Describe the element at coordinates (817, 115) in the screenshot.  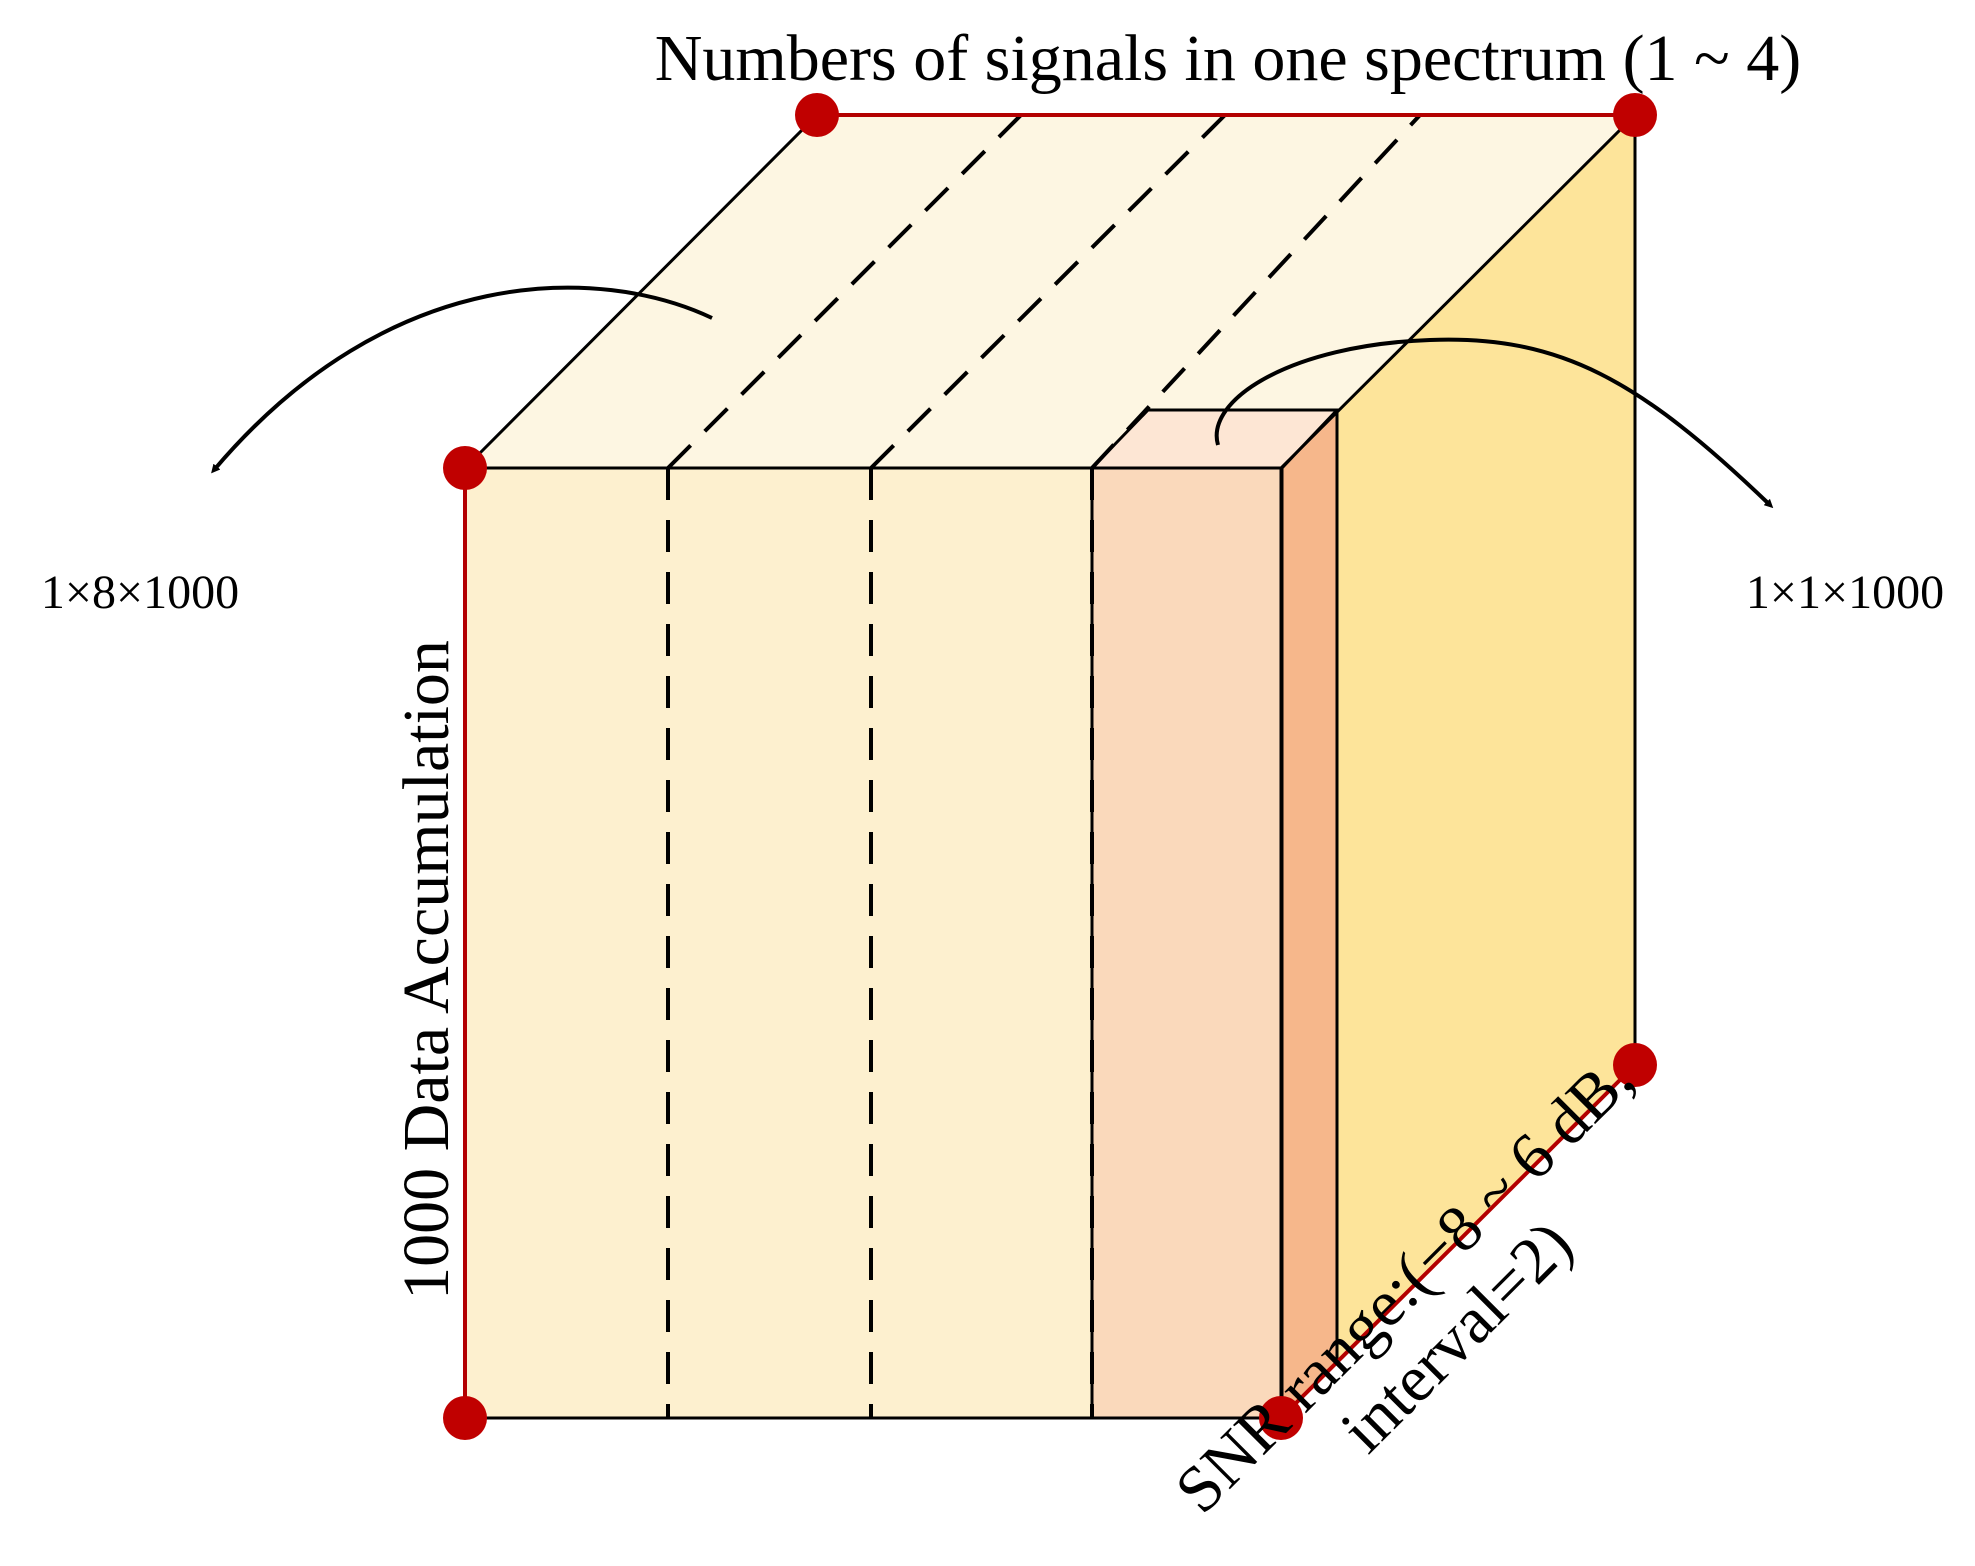
I see `corner-marker-back-top-left` at that location.